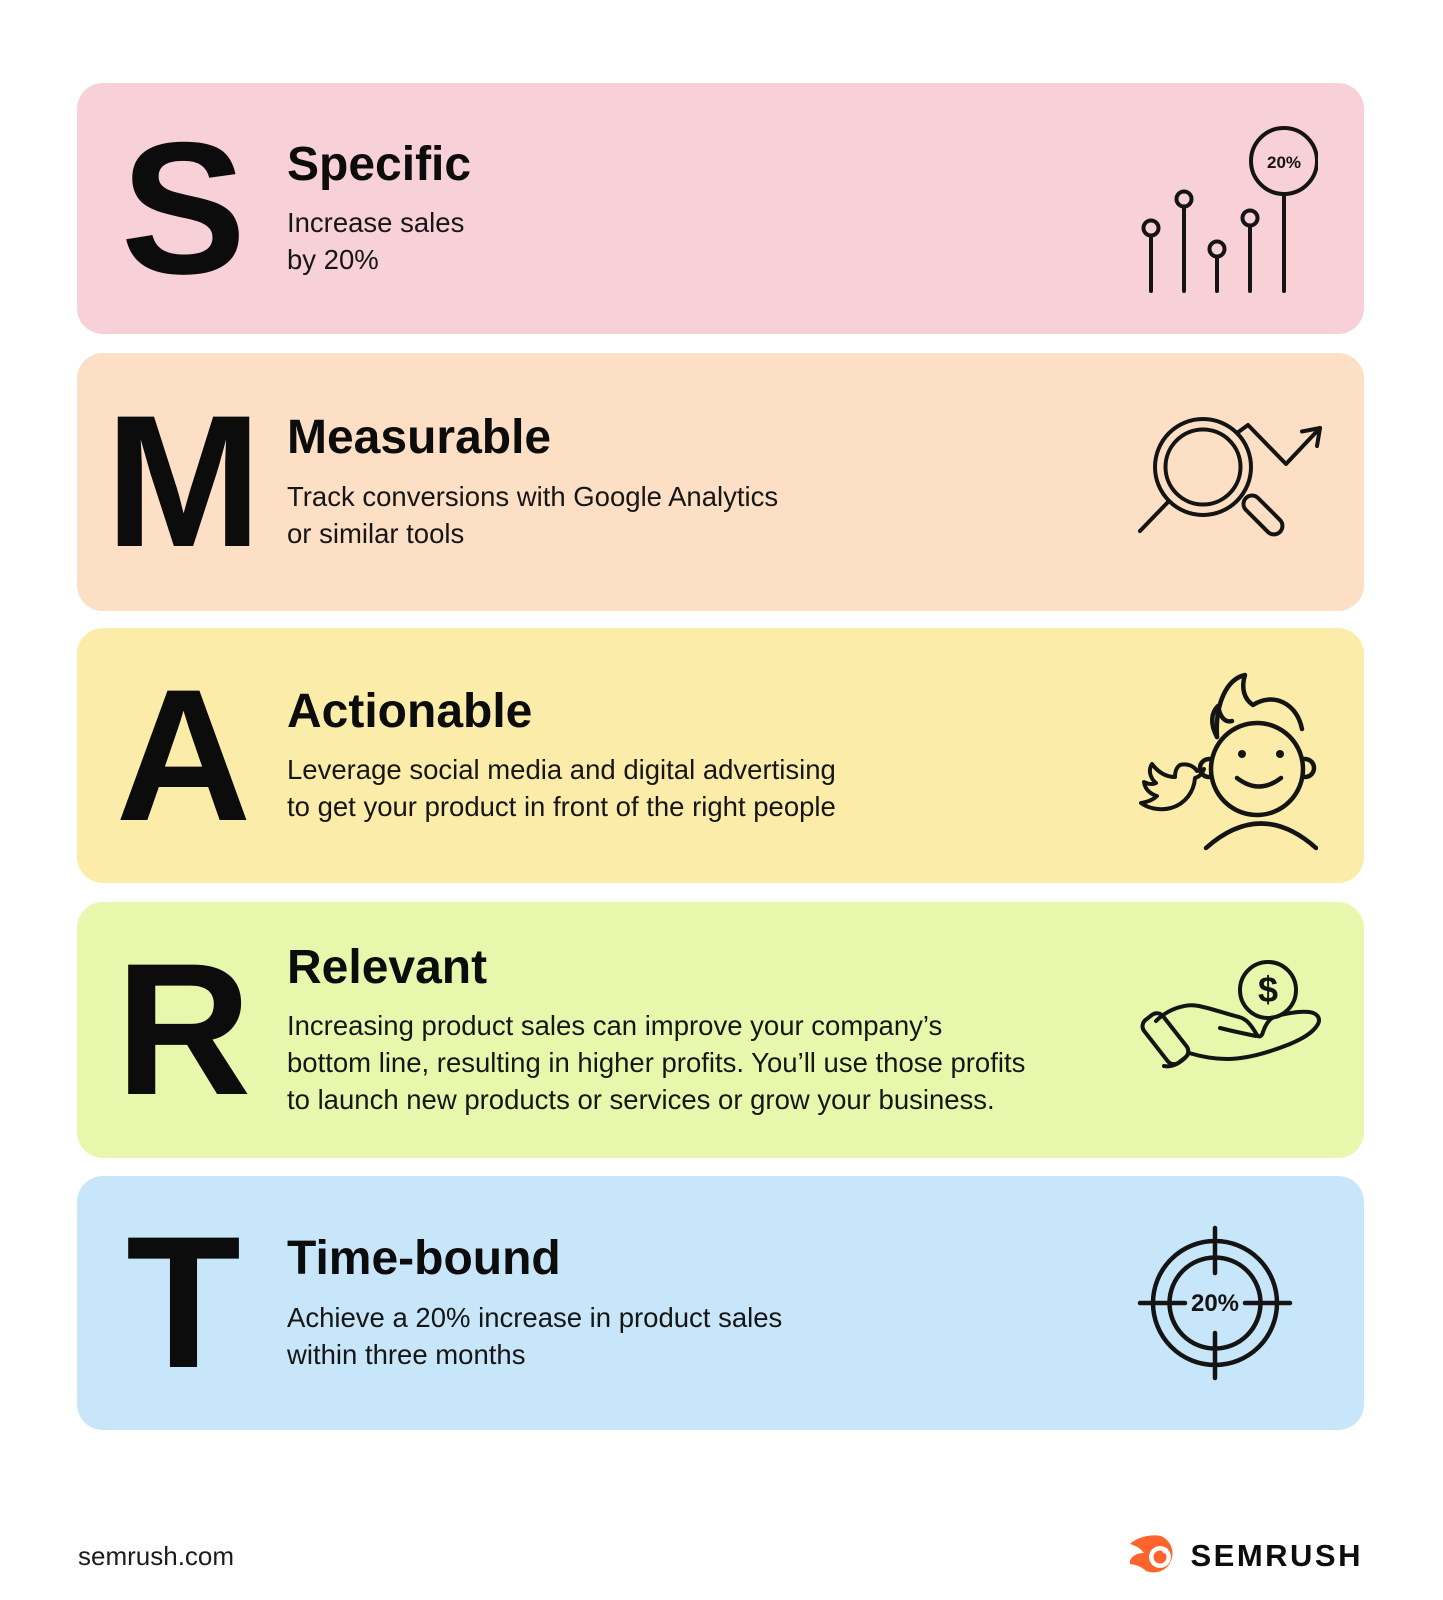 The width and height of the screenshot is (1443, 1600). What do you see at coordinates (1230, 1014) in the screenshot?
I see `hand-coin-icon: $` at bounding box center [1230, 1014].